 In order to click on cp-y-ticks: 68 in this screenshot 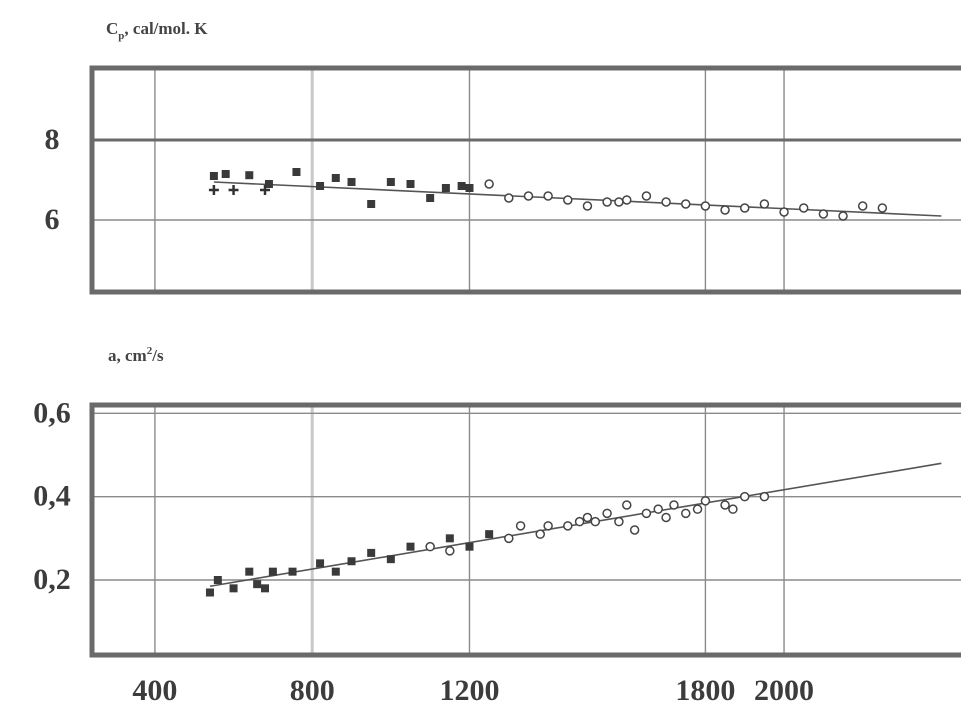, I will do `click(52, 179)`.